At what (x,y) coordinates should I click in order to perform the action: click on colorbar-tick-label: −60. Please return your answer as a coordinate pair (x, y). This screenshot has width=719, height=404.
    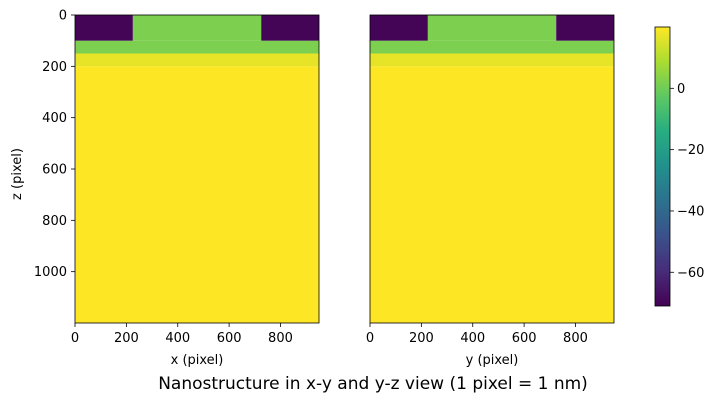
    Looking at the image, I should click on (690, 273).